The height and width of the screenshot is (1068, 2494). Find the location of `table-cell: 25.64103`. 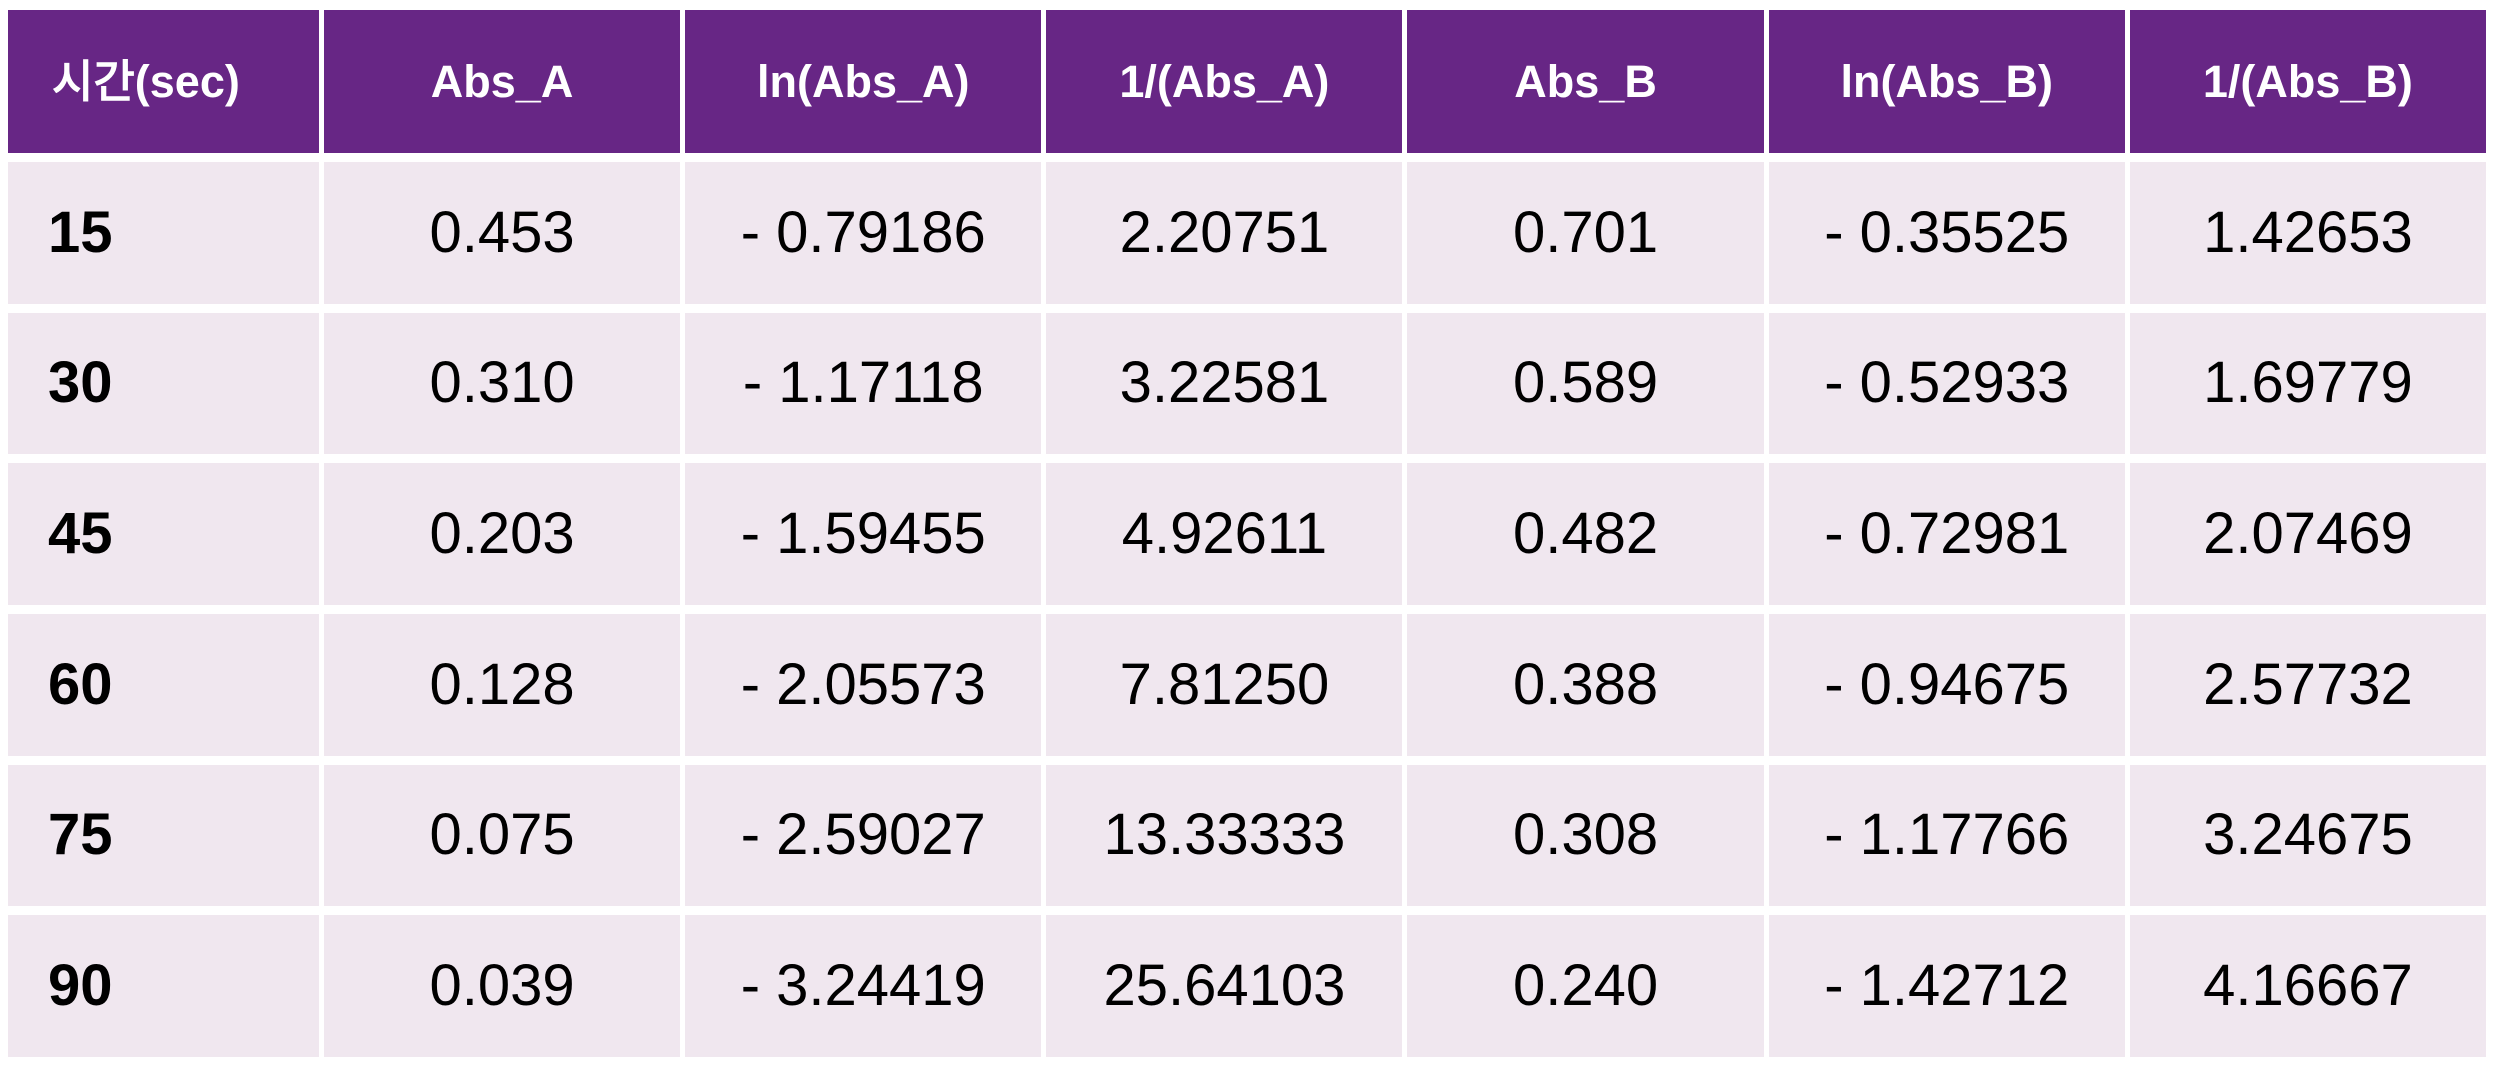

table-cell: 25.64103 is located at coordinates (1224, 986).